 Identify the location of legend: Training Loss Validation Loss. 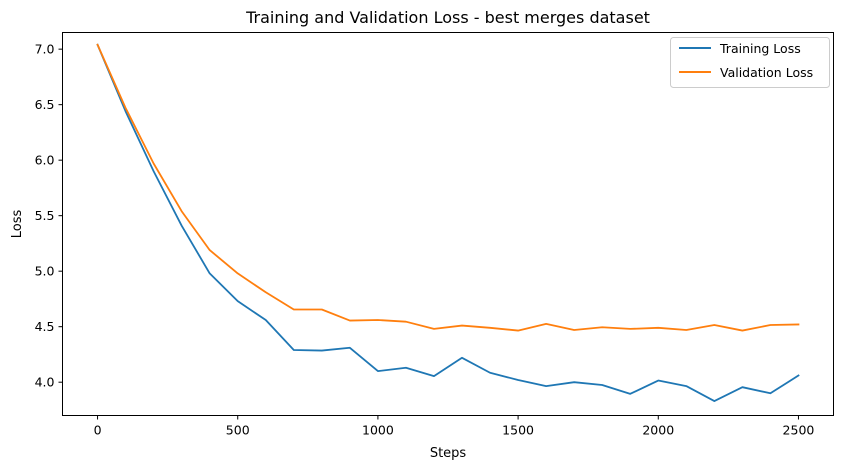
(750, 62).